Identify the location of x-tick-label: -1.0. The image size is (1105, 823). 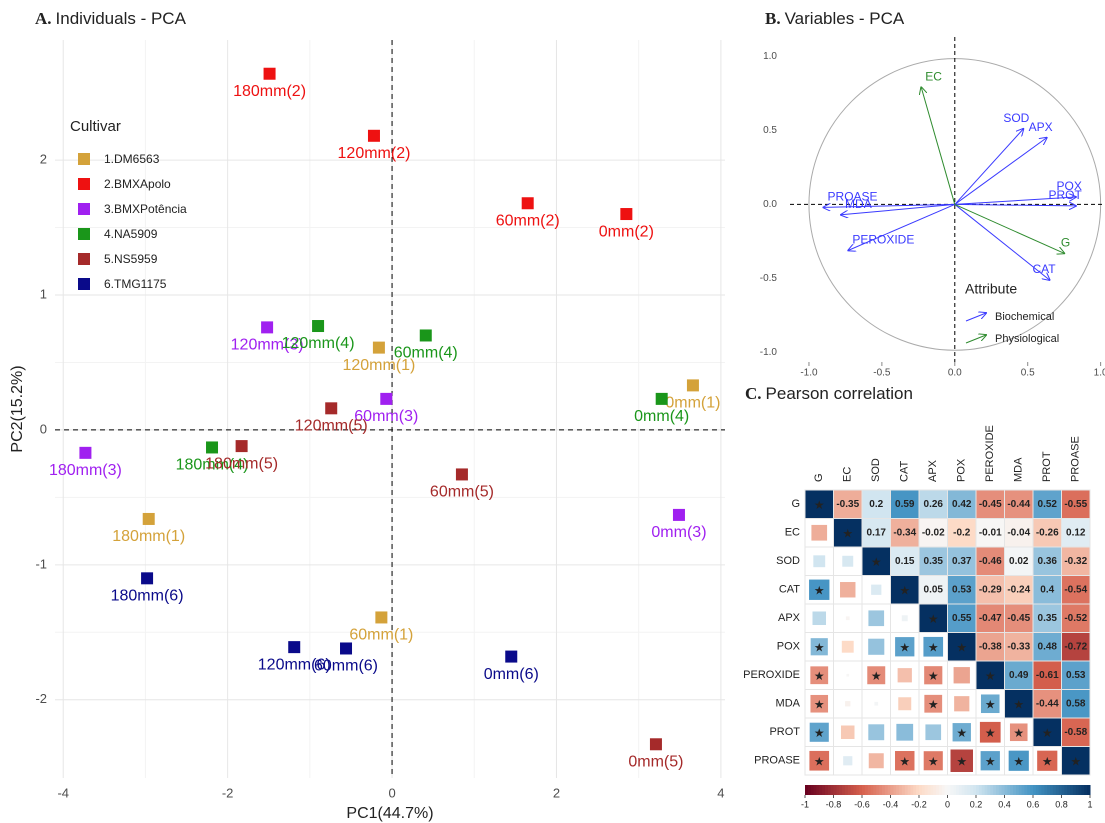
(809, 373).